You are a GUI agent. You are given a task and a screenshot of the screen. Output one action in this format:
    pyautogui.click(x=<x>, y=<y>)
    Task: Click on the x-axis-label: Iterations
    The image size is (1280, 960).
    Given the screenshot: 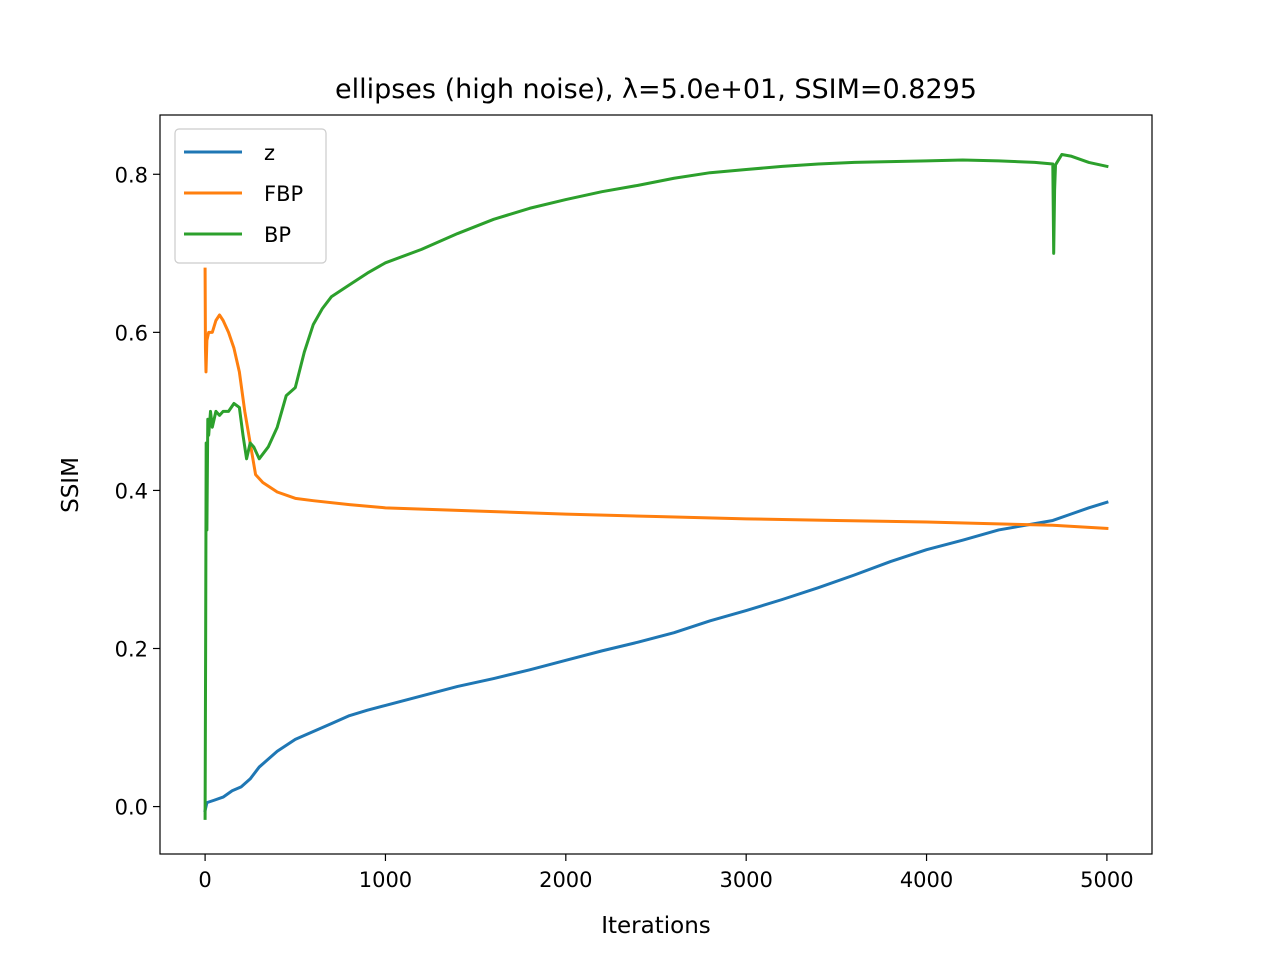 What is the action you would take?
    pyautogui.click(x=656, y=926)
    